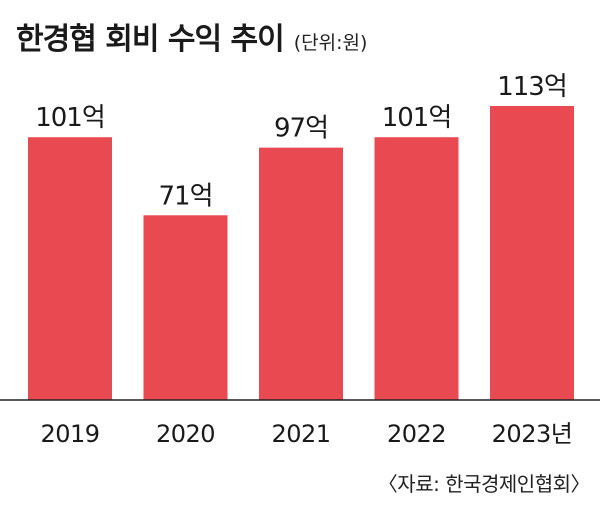 The height and width of the screenshot is (511, 600). What do you see at coordinates (416, 434) in the screenshot?
I see `category-label-2022: 2022` at bounding box center [416, 434].